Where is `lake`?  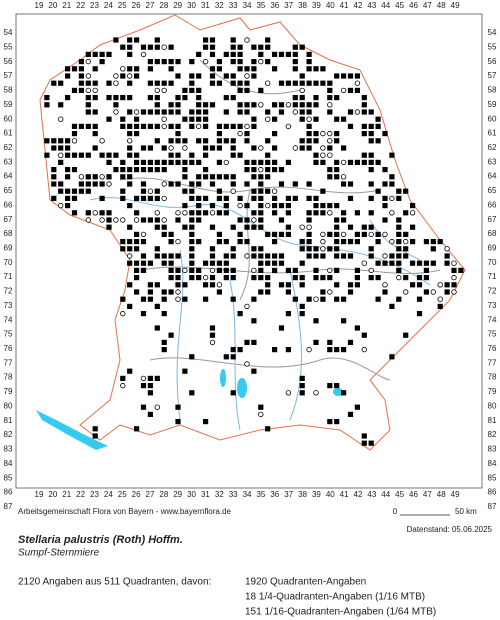 lake is located at coordinates (242, 388).